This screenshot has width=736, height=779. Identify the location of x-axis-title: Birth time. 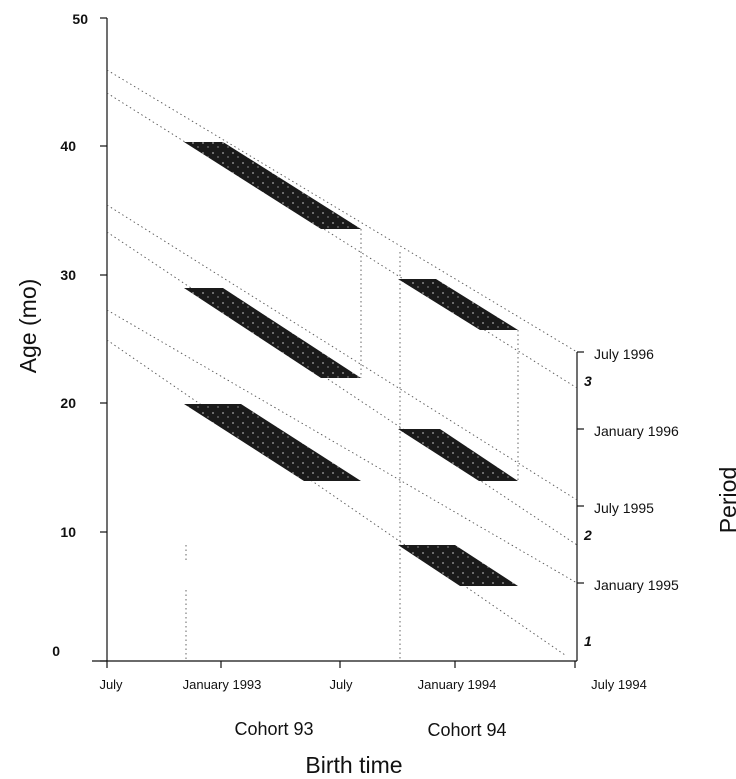
(353, 765).